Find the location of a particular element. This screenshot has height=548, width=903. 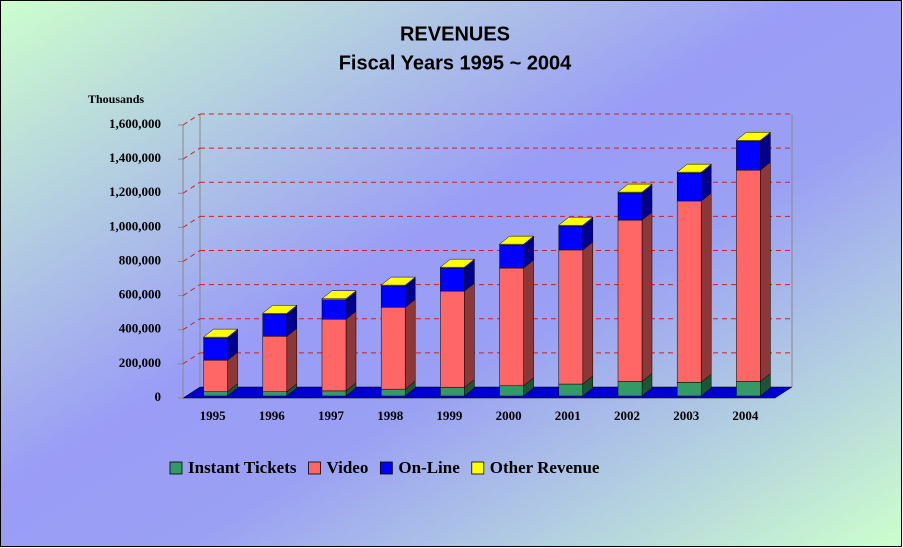

x-tick-label: 1998 is located at coordinates (390, 415).